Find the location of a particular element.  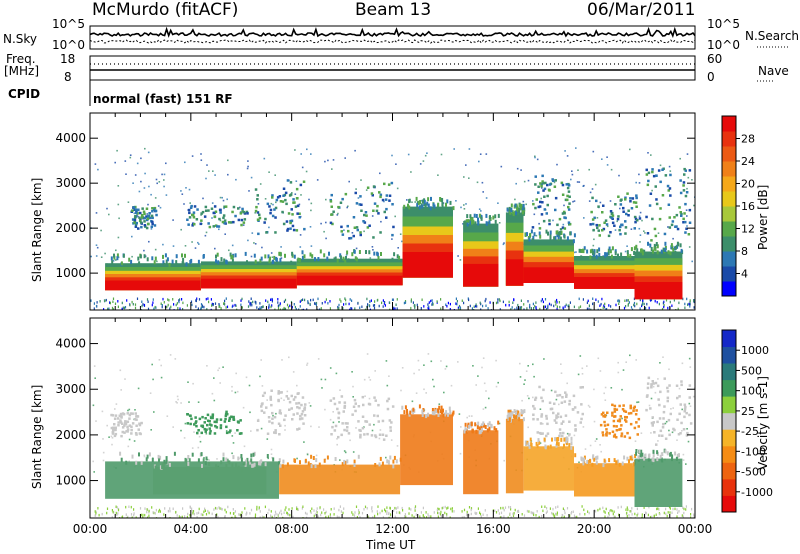

power-ytick-label: 4000 is located at coordinates (70, 138).